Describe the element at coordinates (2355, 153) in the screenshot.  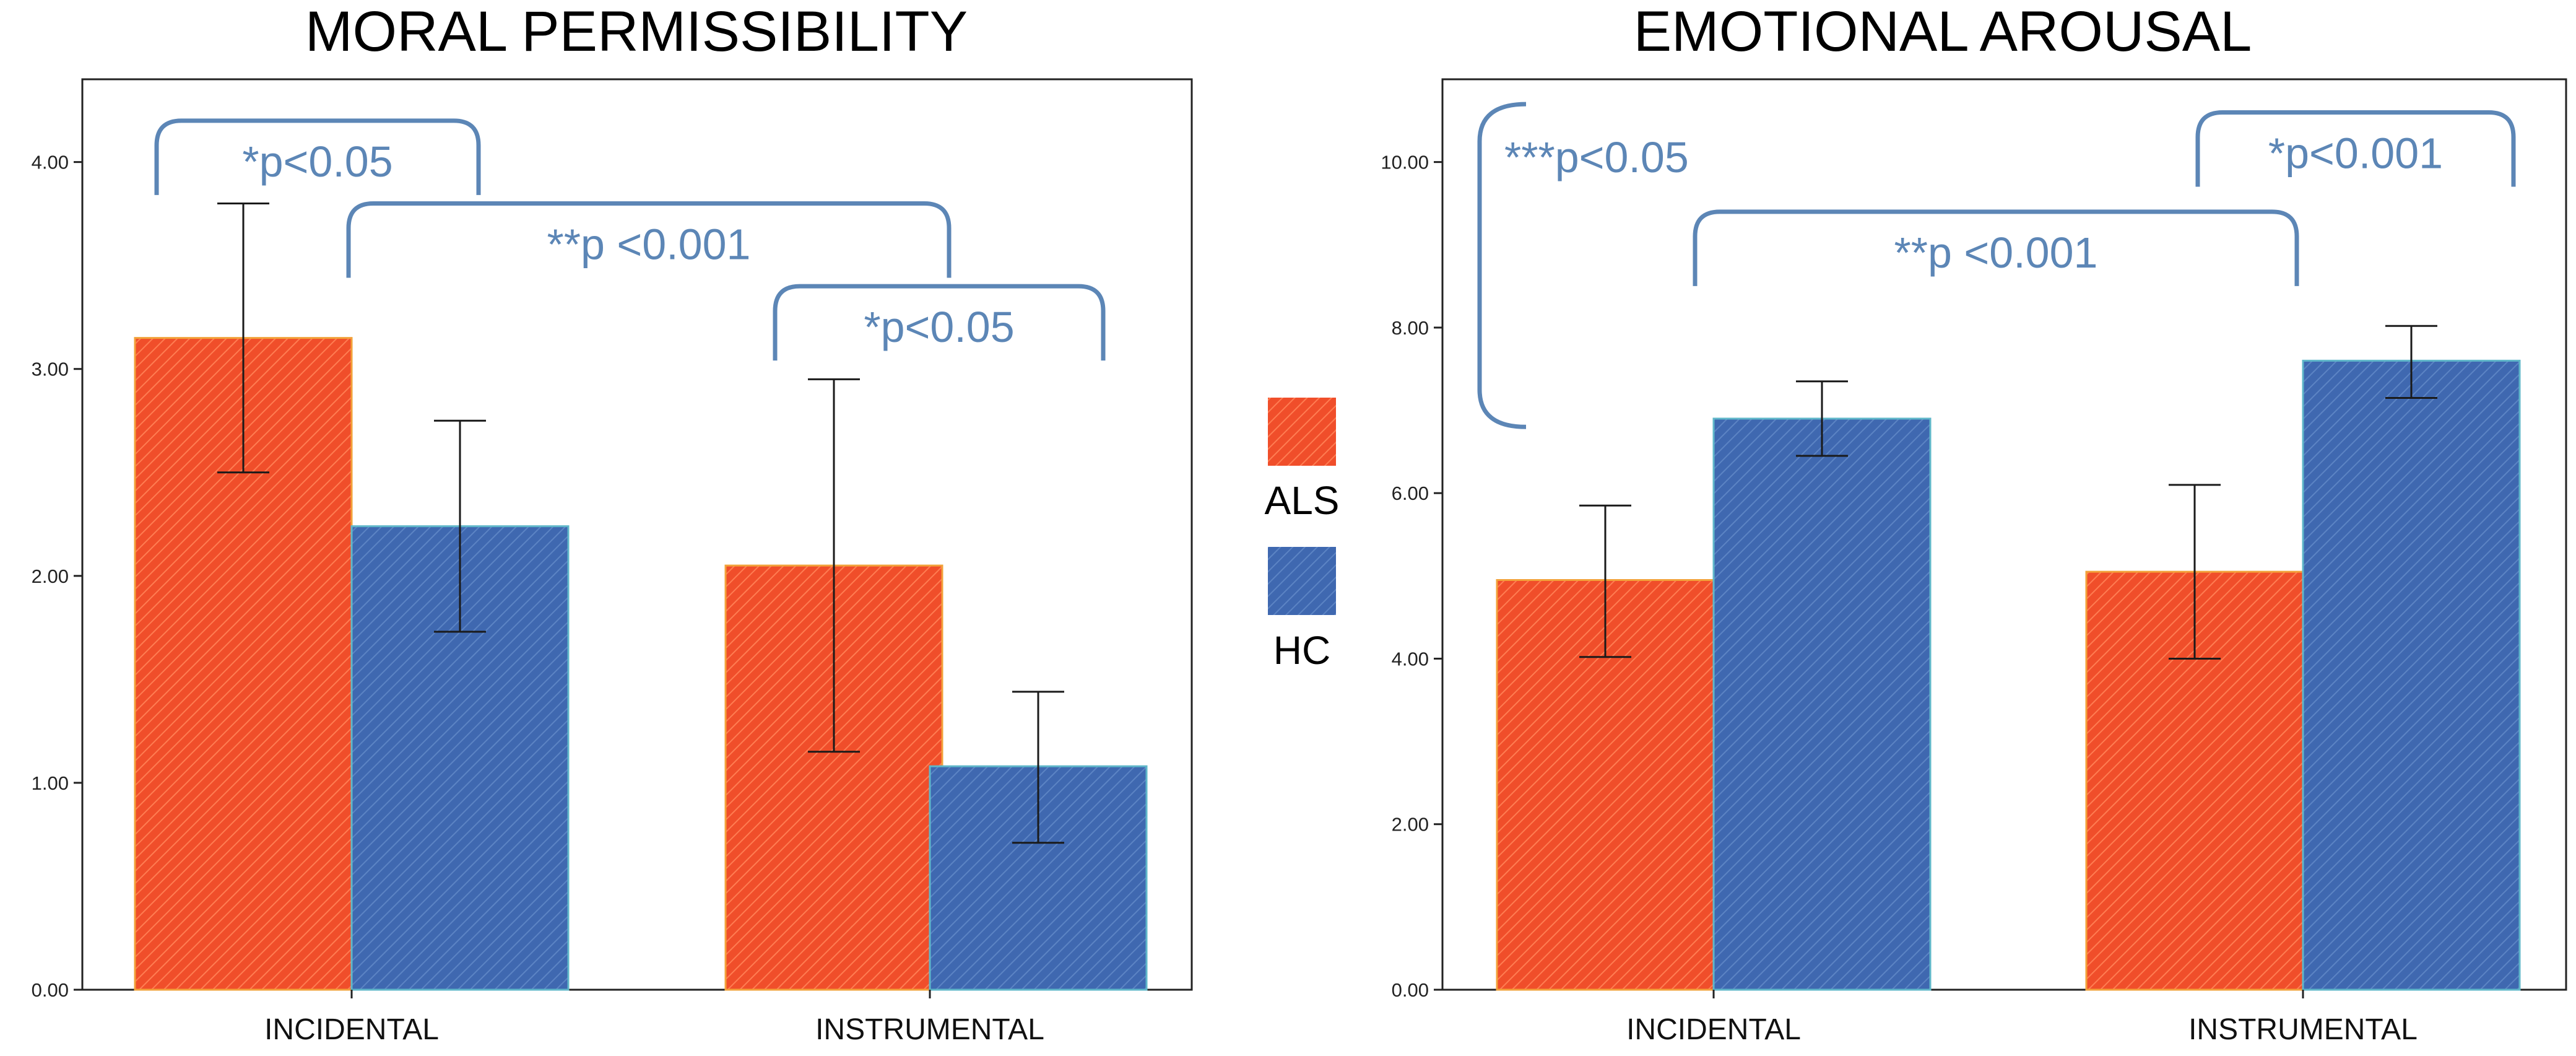
I see `significance-label: *p<0.001` at that location.